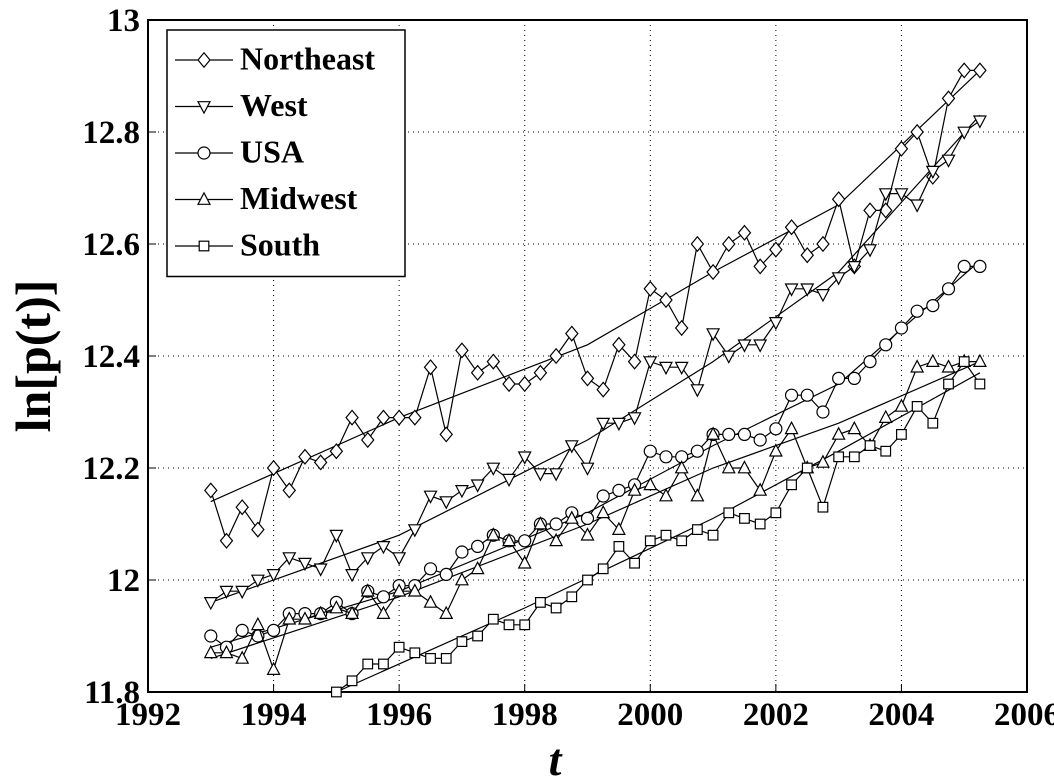 Image resolution: width=1054 pixels, height=784 pixels. What do you see at coordinates (399, 715) in the screenshot?
I see `x-tick-label: 1996` at bounding box center [399, 715].